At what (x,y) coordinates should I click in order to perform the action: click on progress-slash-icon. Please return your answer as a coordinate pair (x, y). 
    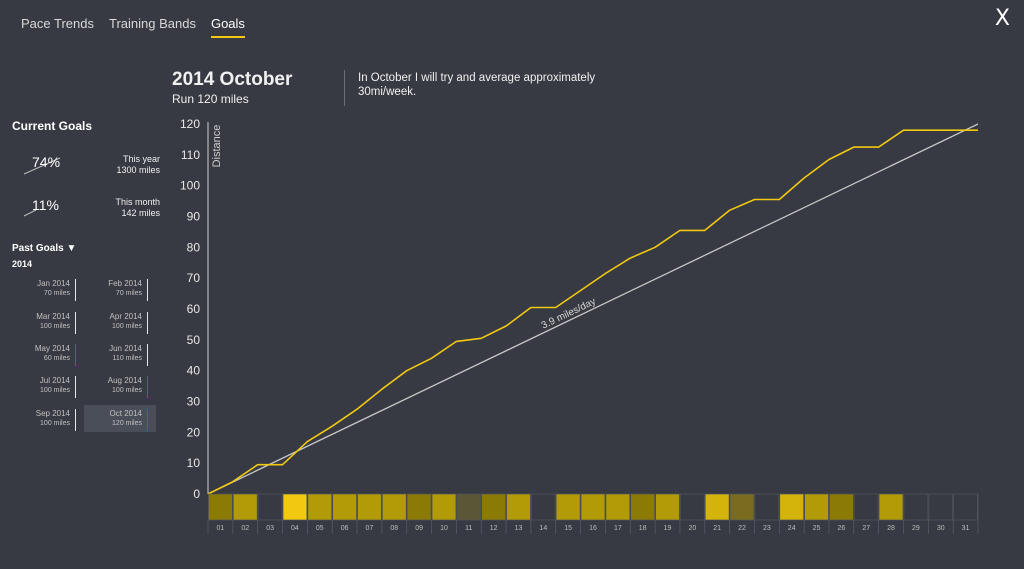
    Looking at the image, I should click on (30, 213).